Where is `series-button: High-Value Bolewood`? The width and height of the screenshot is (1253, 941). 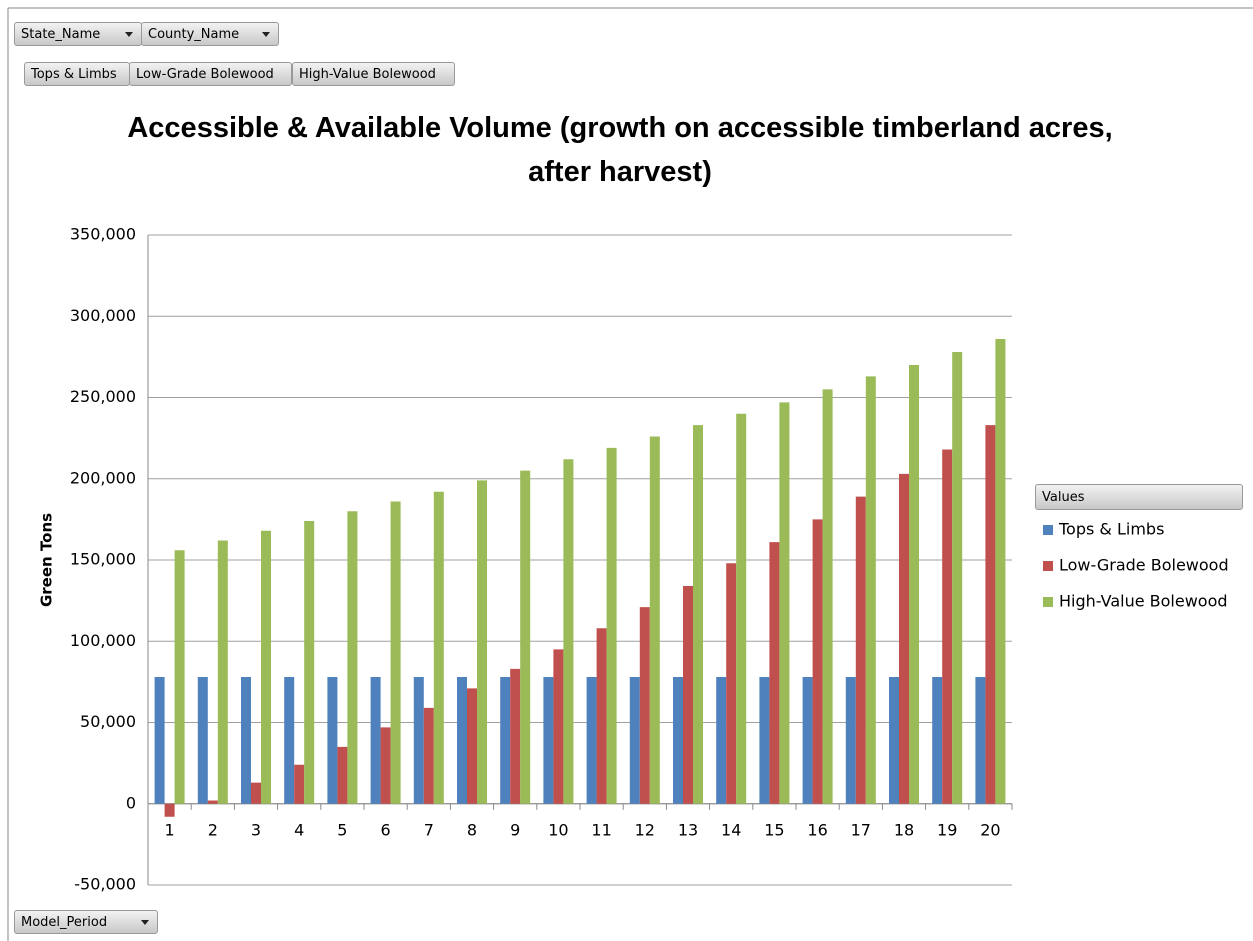
series-button: High-Value Bolewood is located at coordinates (373, 74).